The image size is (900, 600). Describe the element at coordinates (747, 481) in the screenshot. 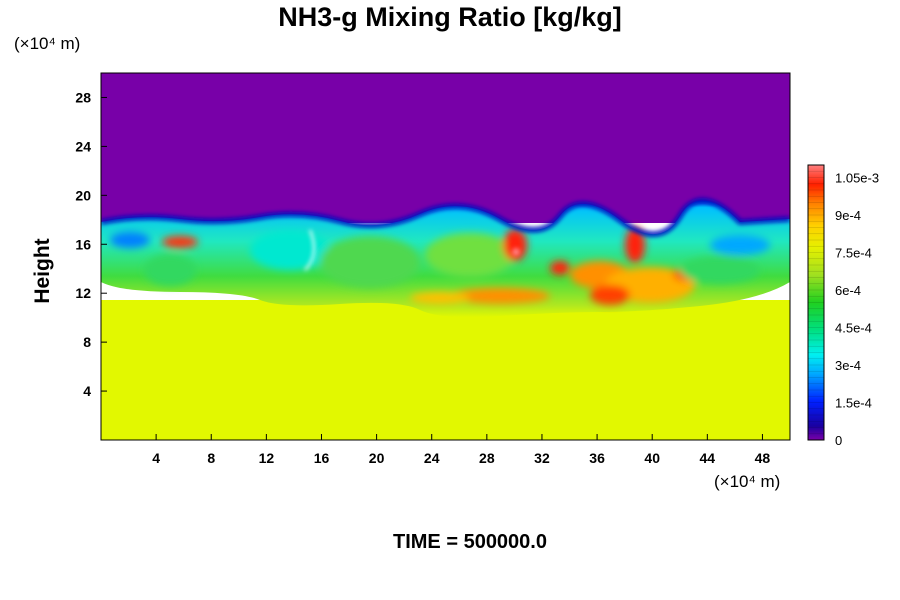

I see `x-axis-unit: (×10⁴ m)` at that location.